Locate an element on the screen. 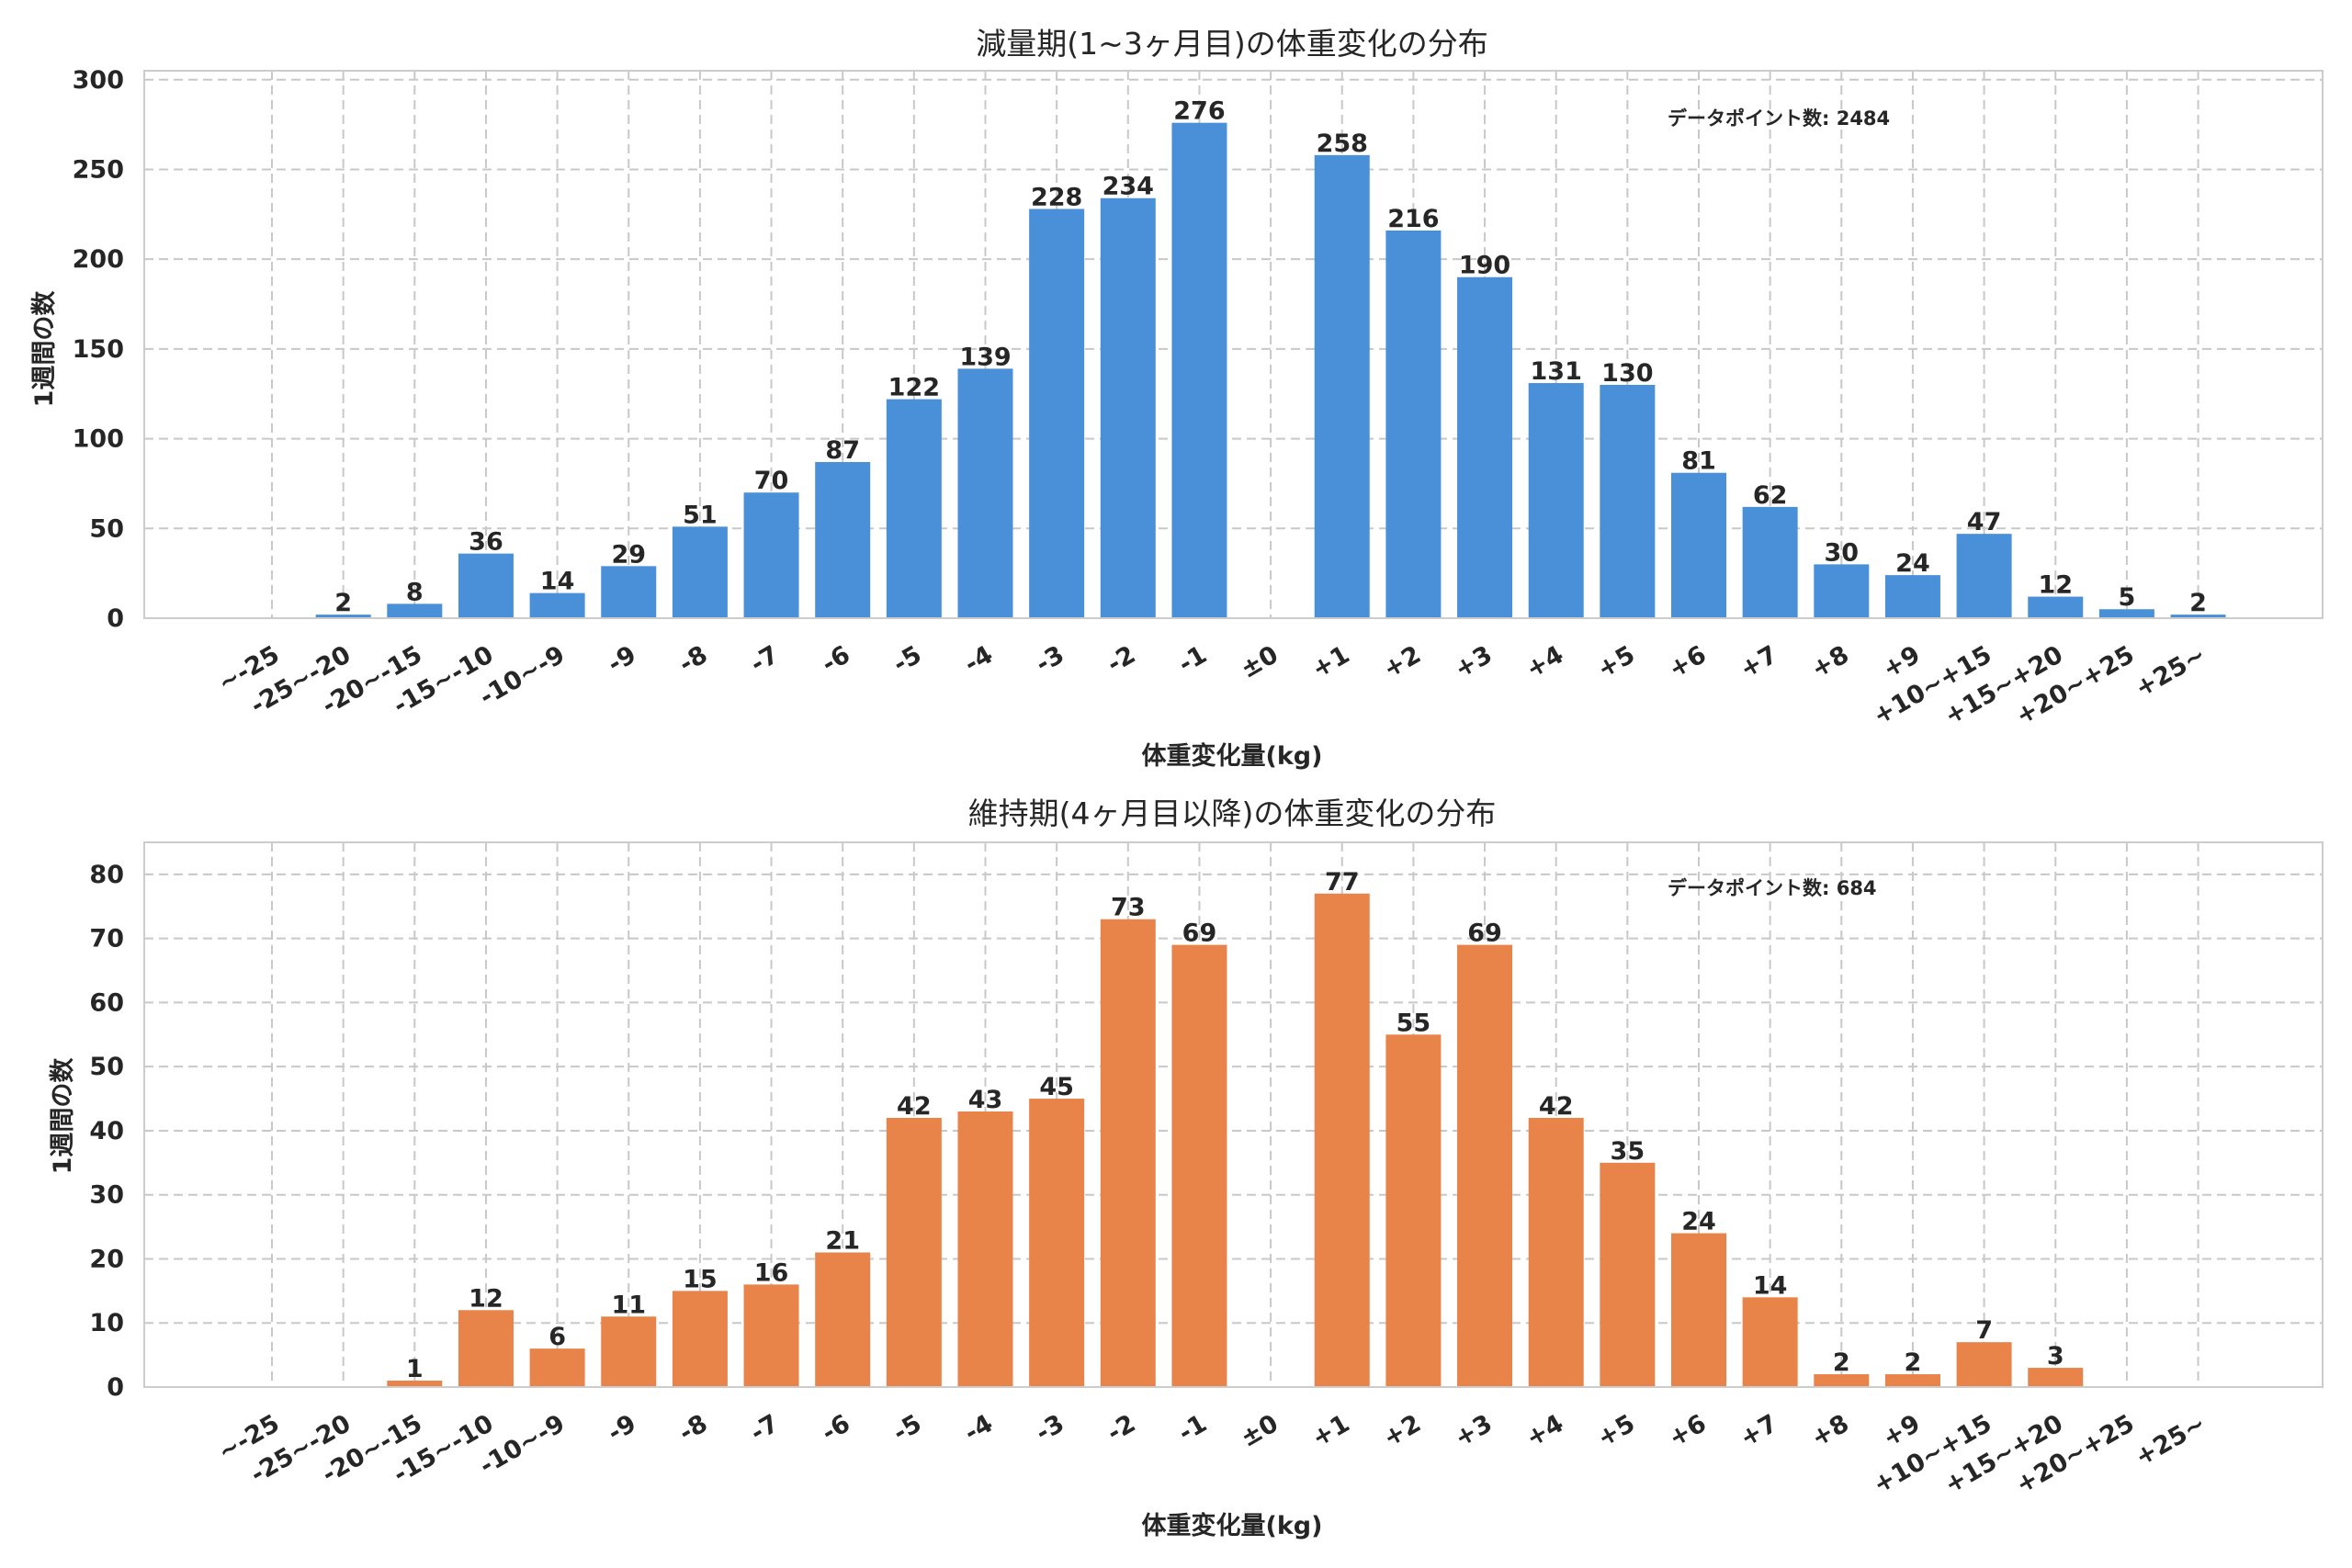 This screenshot has height=1568, width=2352. bar-value-label: 258 is located at coordinates (1342, 144).